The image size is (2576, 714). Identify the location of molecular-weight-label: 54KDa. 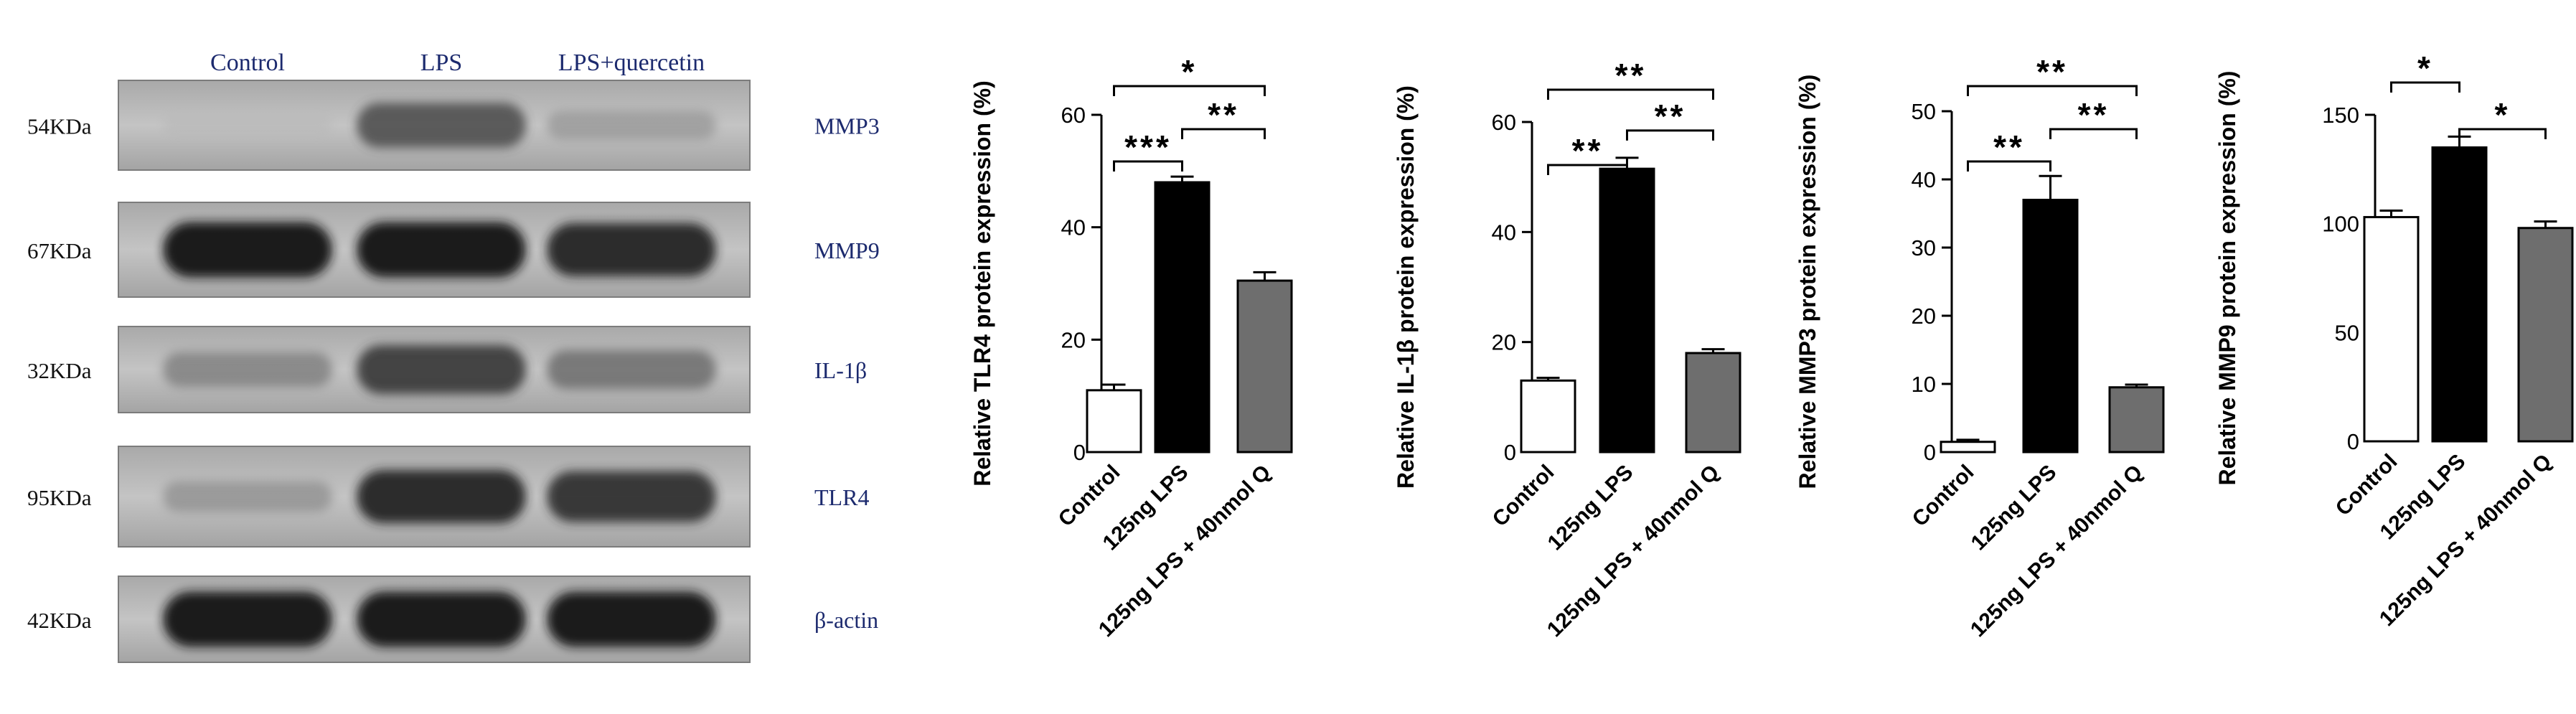
(59, 126).